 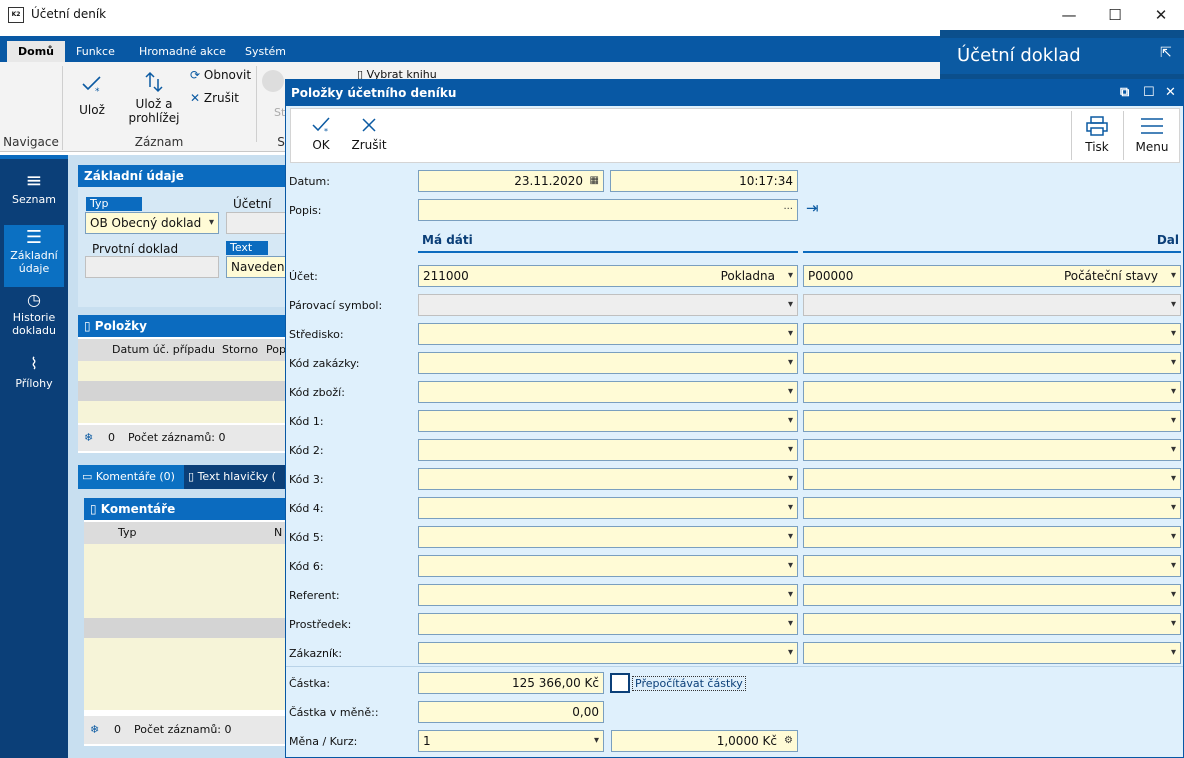 What do you see at coordinates (511, 741) in the screenshot?
I see `mena-field: 1 ▾` at bounding box center [511, 741].